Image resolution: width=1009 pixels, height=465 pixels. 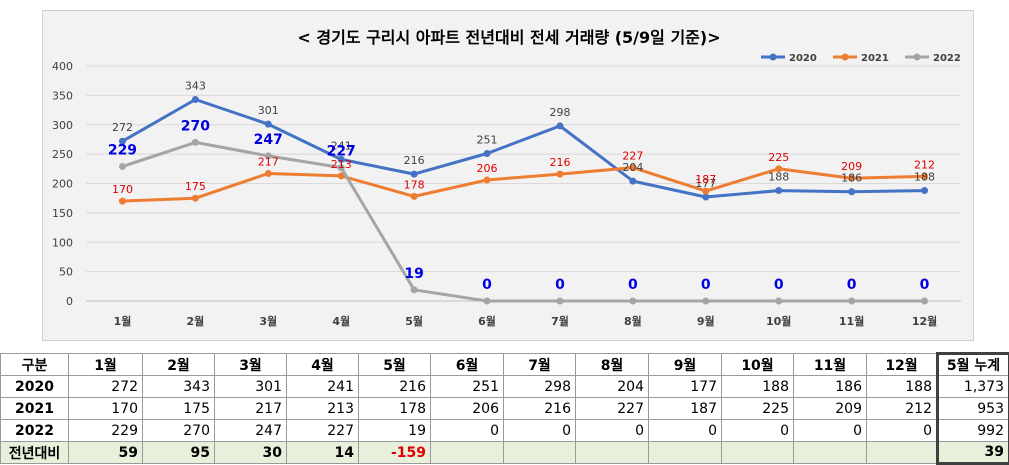 I want to click on table-cell: 227, so click(x=612, y=408).